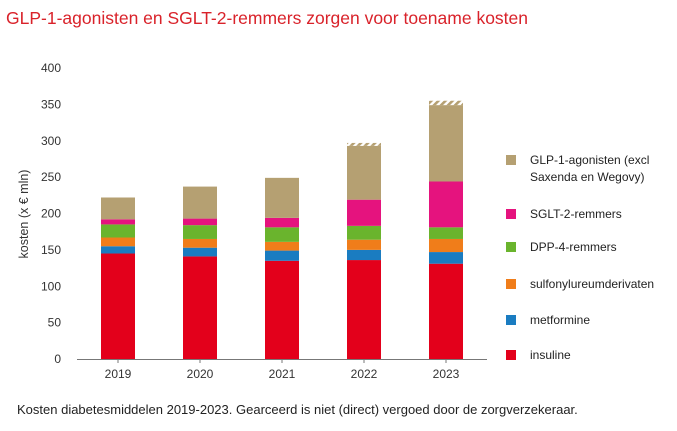 This screenshot has width=677, height=431. I want to click on y-tick-label: 200, so click(51, 214).